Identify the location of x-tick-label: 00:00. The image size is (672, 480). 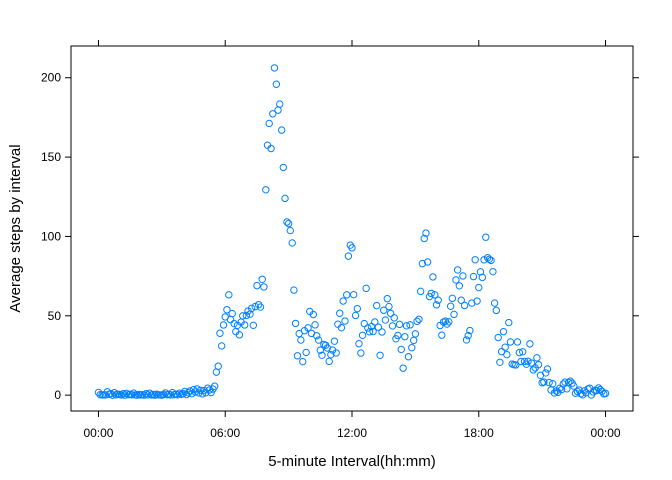
(98, 433).